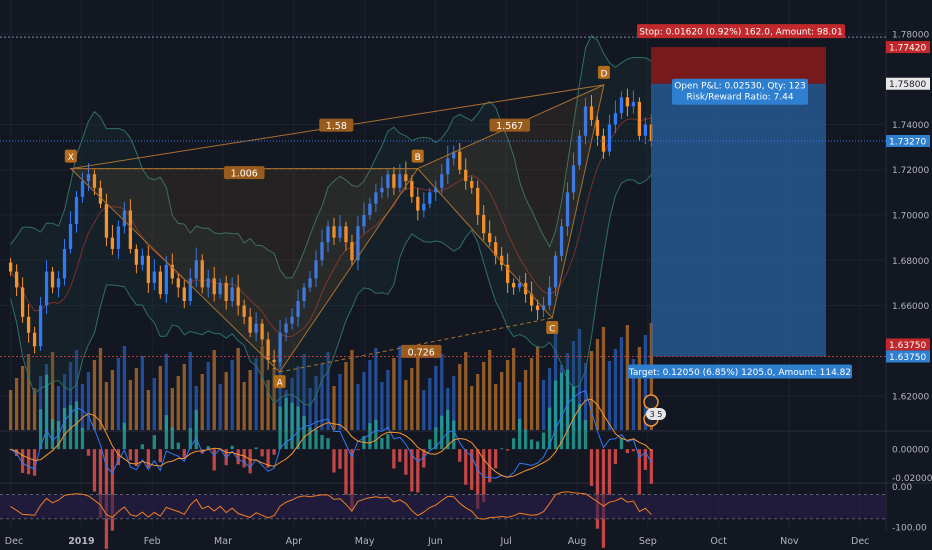 This screenshot has width=932, height=550. Describe the element at coordinates (651, 402) in the screenshot. I see `lock-icon` at that location.